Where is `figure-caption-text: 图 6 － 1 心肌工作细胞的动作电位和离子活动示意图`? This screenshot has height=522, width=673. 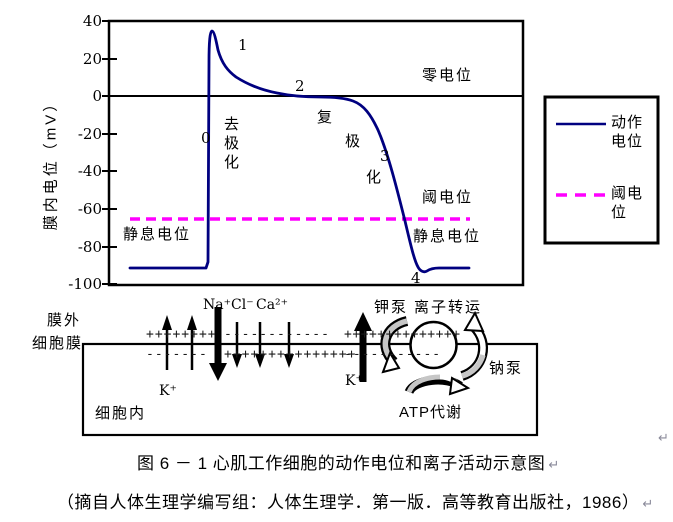 figure-caption-text: 图 6 － 1 心肌工作细胞的动作电位和离子活动示意图 is located at coordinates (341, 463).